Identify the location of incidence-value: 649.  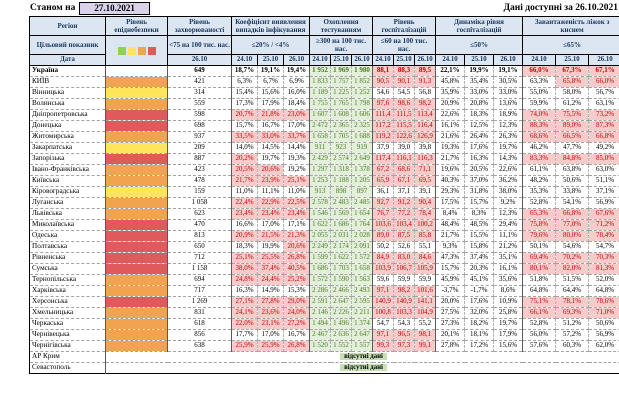
(199, 71).